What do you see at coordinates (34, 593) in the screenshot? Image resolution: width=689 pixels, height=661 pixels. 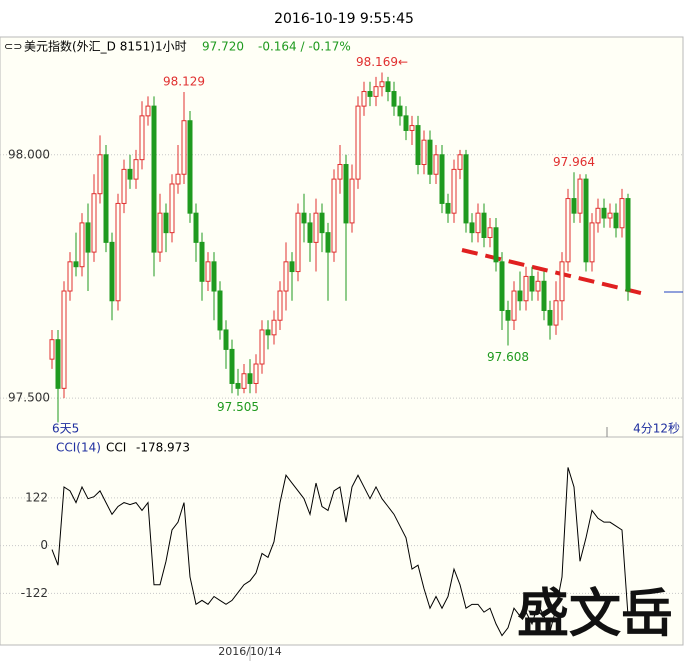 I see `y-tick-label: -122` at bounding box center [34, 593].